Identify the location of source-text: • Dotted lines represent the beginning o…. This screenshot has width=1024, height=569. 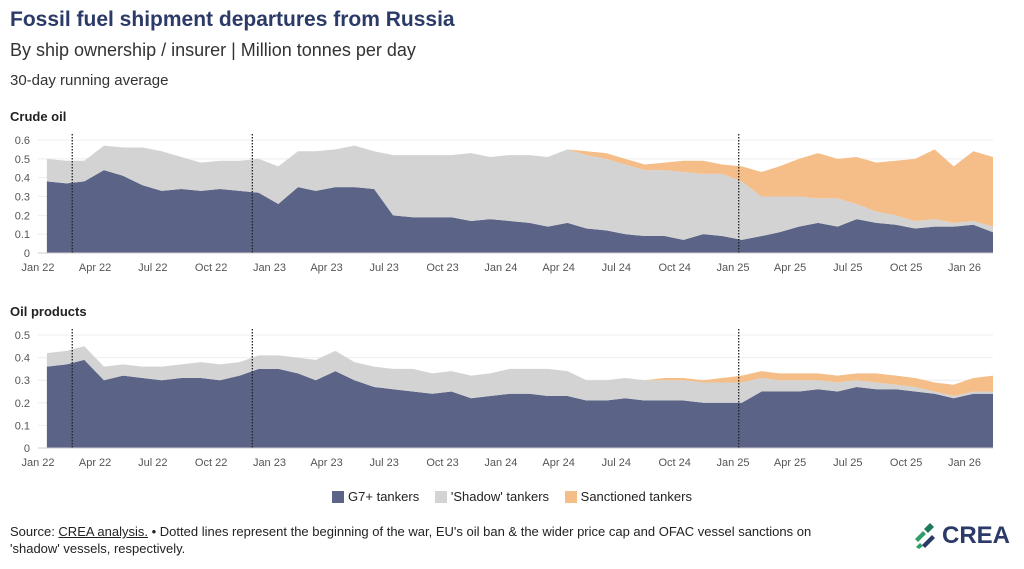
(411, 540).